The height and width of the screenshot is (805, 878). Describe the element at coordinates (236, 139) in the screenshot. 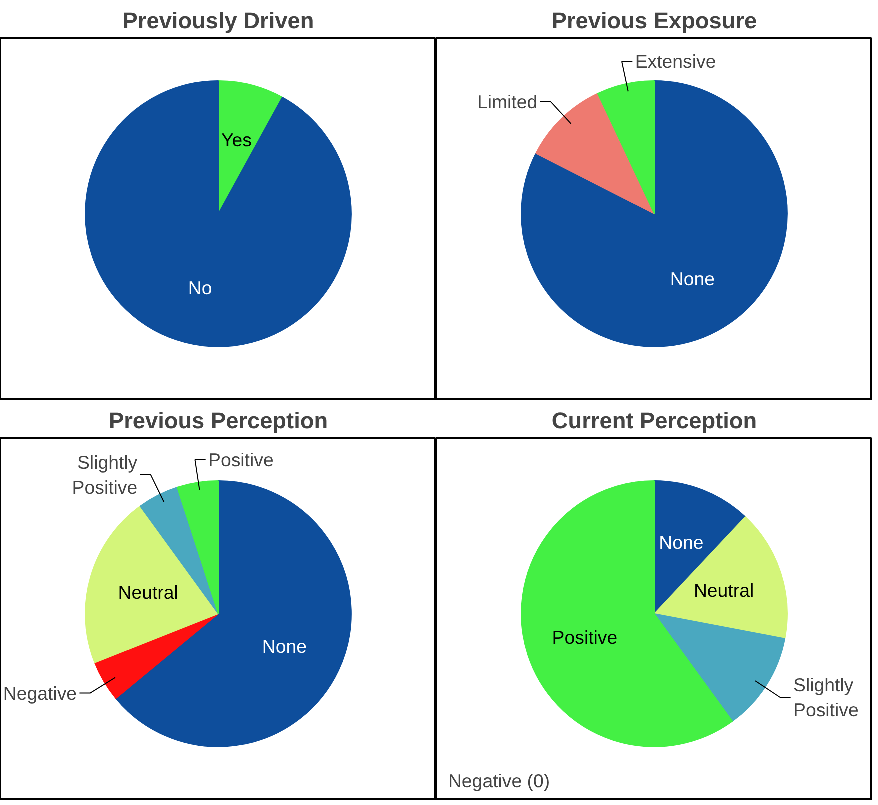

I see `slice-label: Yes` at that location.